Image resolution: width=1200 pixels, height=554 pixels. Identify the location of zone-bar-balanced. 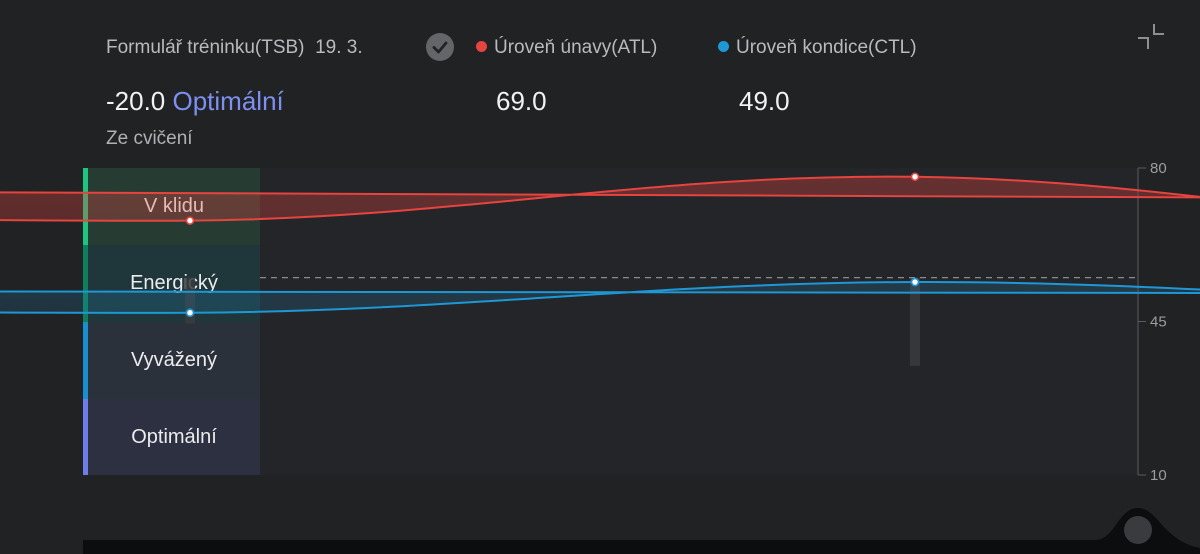
(85, 360).